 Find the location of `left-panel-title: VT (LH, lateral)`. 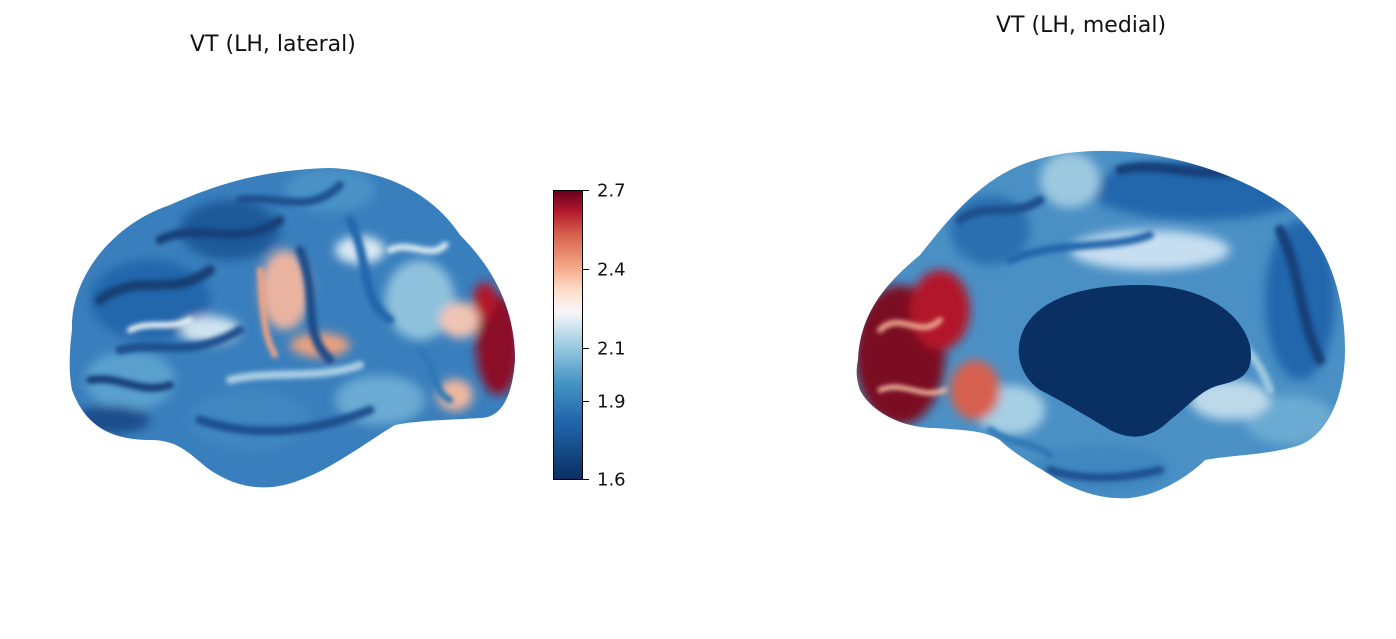

left-panel-title: VT (LH, lateral) is located at coordinates (273, 44).